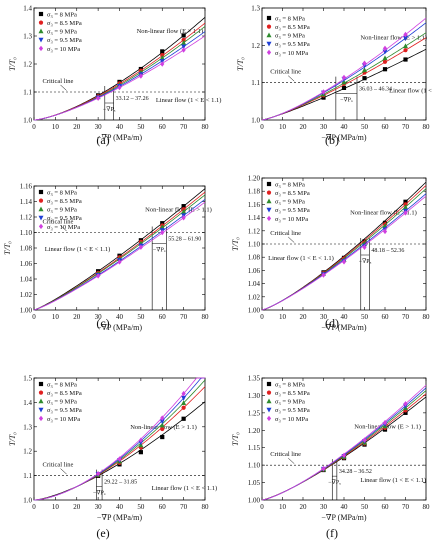 Image resolution: width=432 pixels, height=550 pixels. Describe the element at coordinates (103, 140) in the screenshot. I see `caption-a: (a)` at that location.